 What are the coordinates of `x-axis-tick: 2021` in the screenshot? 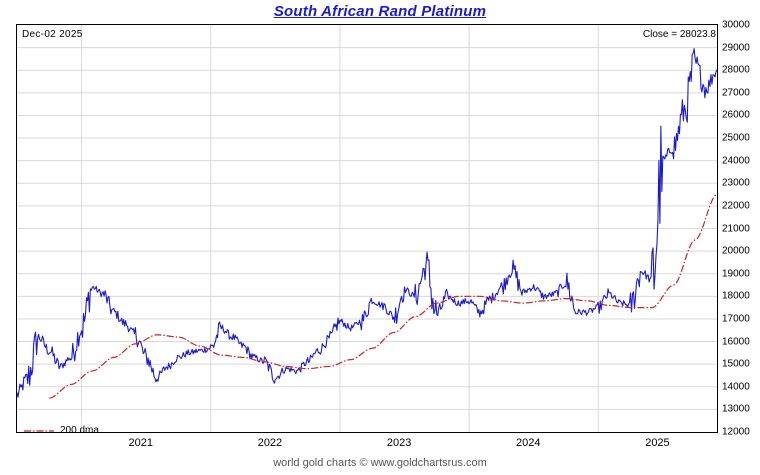 It's located at (141, 443).